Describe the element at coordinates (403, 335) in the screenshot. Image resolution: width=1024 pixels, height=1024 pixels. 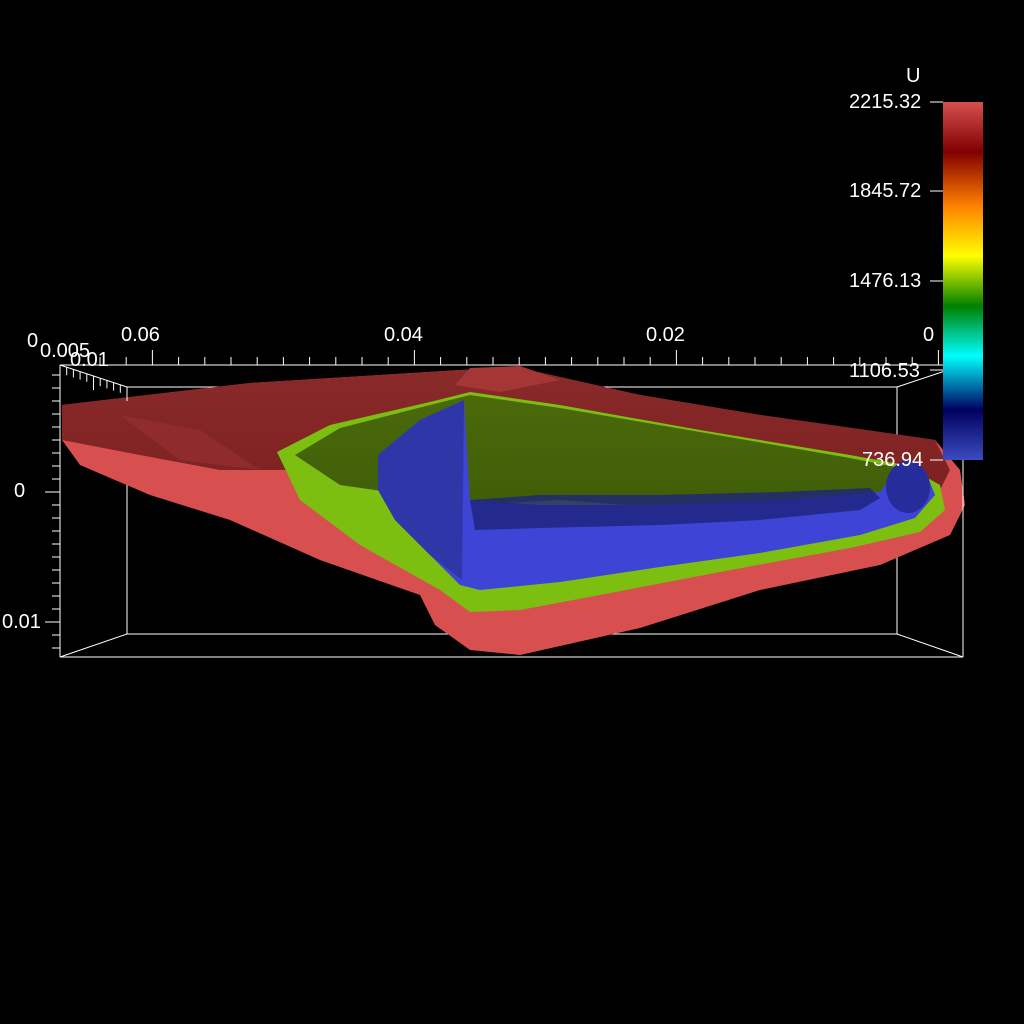
I see `x-tick-label: 0.04` at that location.